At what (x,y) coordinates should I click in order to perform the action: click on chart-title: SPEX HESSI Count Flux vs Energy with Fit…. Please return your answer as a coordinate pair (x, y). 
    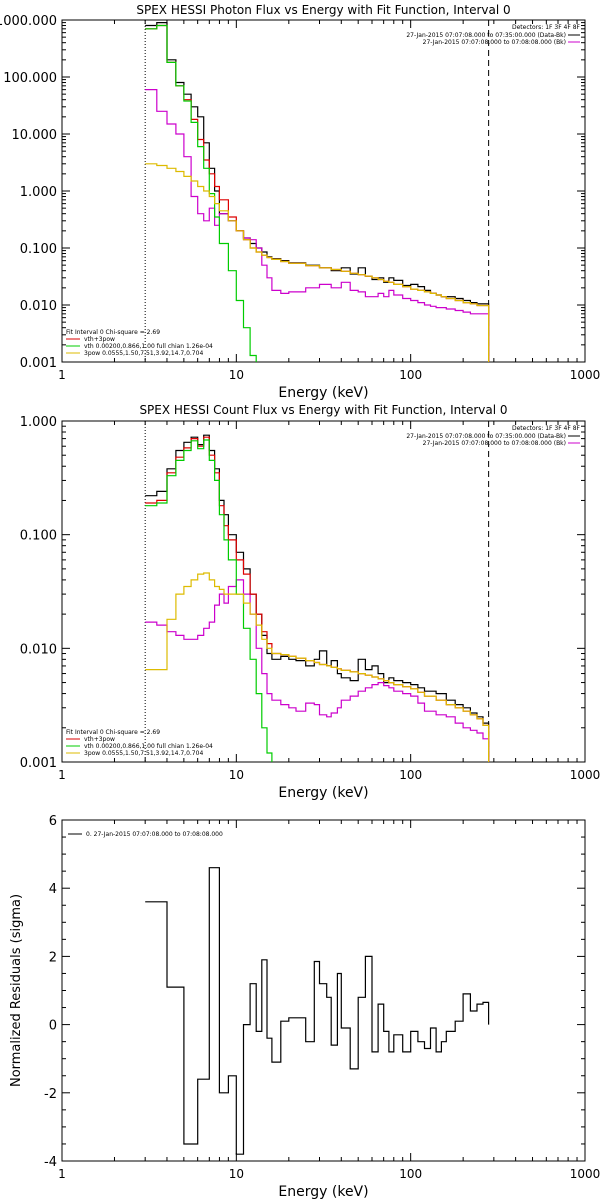
    Looking at the image, I should click on (323, 410).